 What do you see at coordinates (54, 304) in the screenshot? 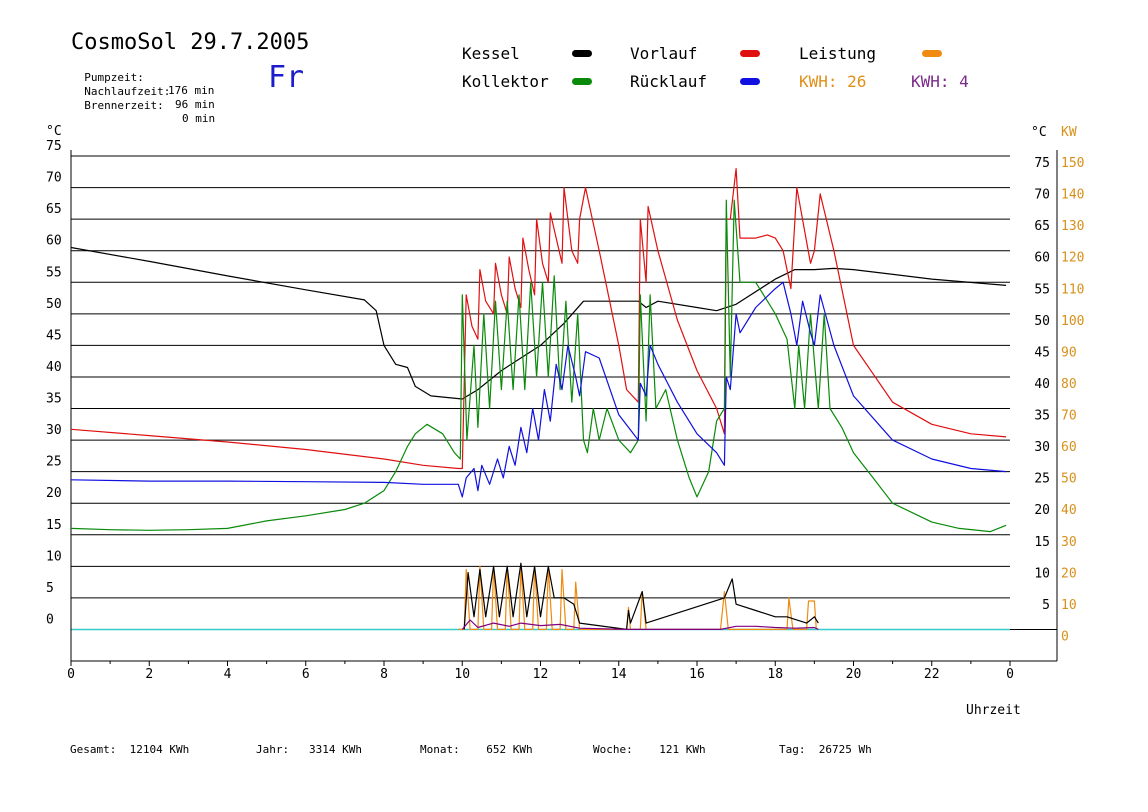
I see `y-tick-label-left: 50` at bounding box center [54, 304].